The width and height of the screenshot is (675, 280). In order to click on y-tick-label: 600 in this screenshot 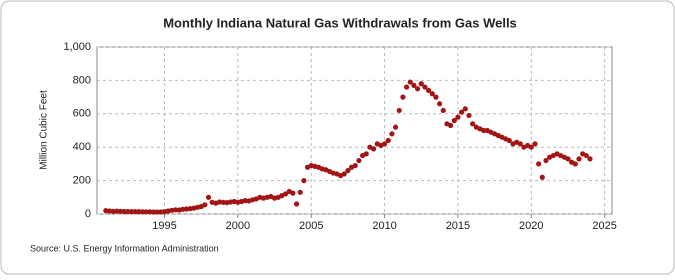, I will do `click(82, 114)`.